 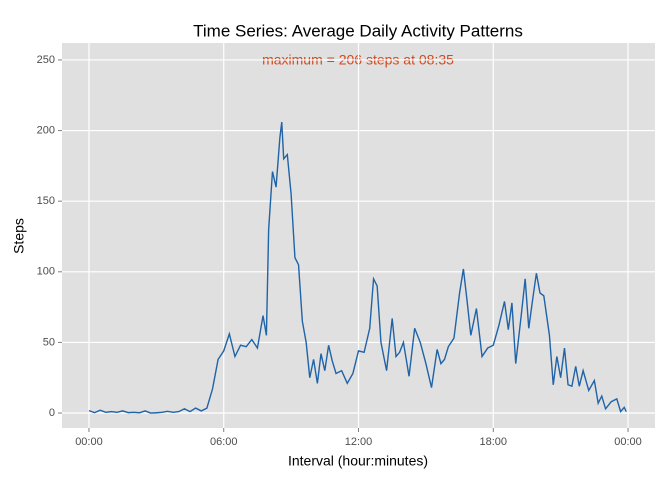 I want to click on x-axis-label: Interval (hour:minutes), so click(x=358, y=461).